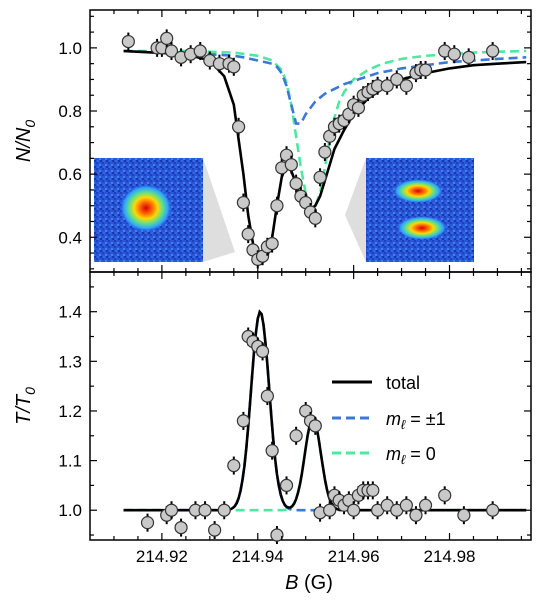  I want to click on bottom-y-tick-label: 1.4, so click(70, 312).